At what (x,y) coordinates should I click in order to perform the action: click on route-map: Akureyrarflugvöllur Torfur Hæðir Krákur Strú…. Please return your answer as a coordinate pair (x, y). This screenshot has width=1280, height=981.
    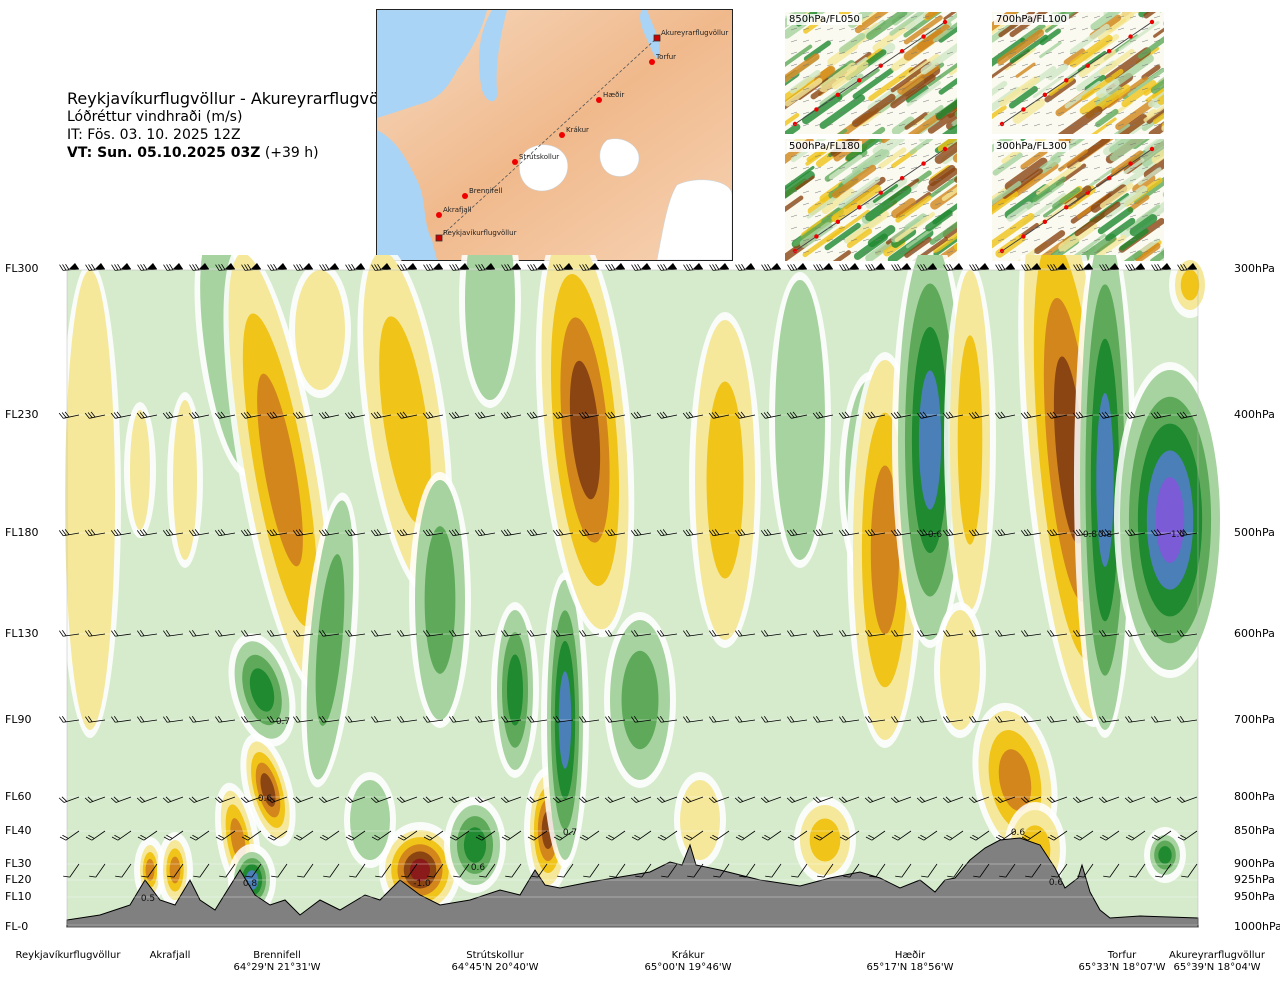
    Looking at the image, I should click on (554, 135).